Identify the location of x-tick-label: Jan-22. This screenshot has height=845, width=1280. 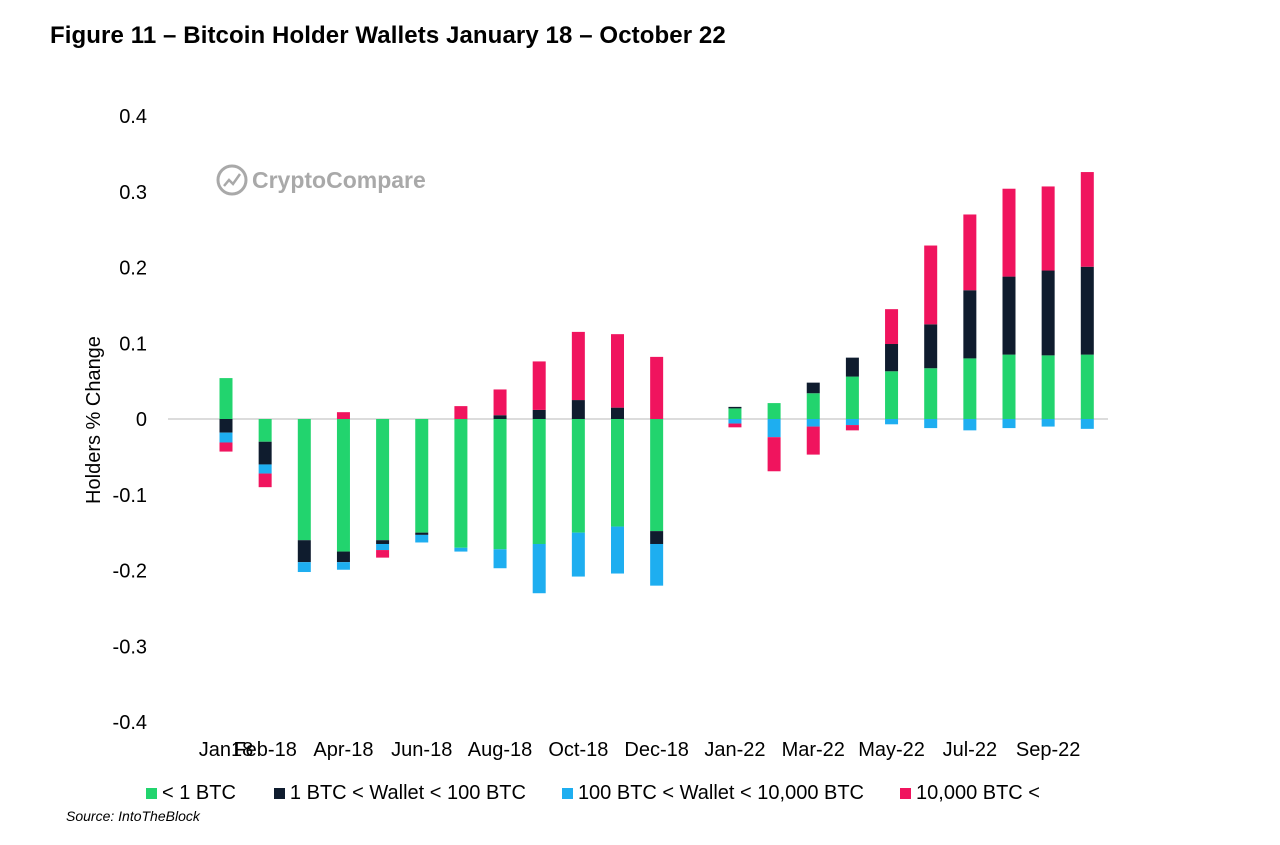
(734, 750).